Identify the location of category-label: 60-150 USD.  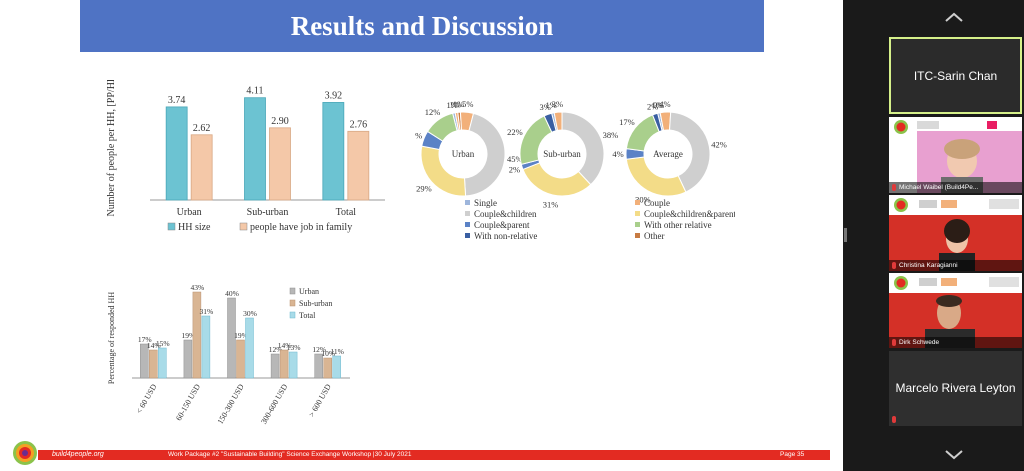
(188, 402).